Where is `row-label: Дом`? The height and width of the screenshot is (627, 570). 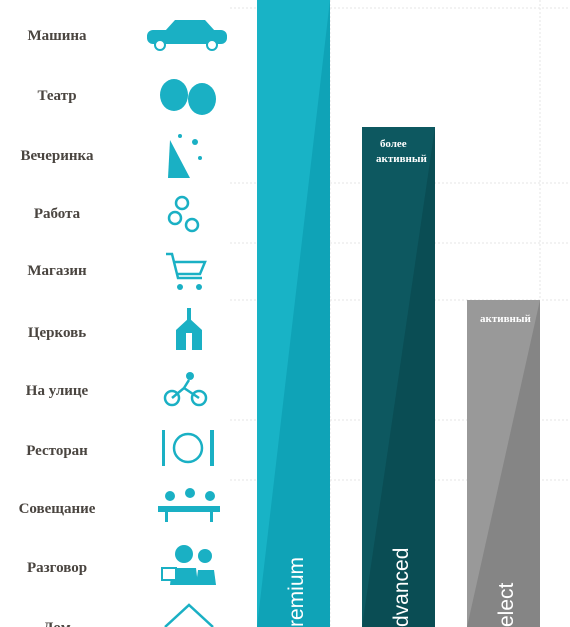
row-label: Дом is located at coordinates (57, 623).